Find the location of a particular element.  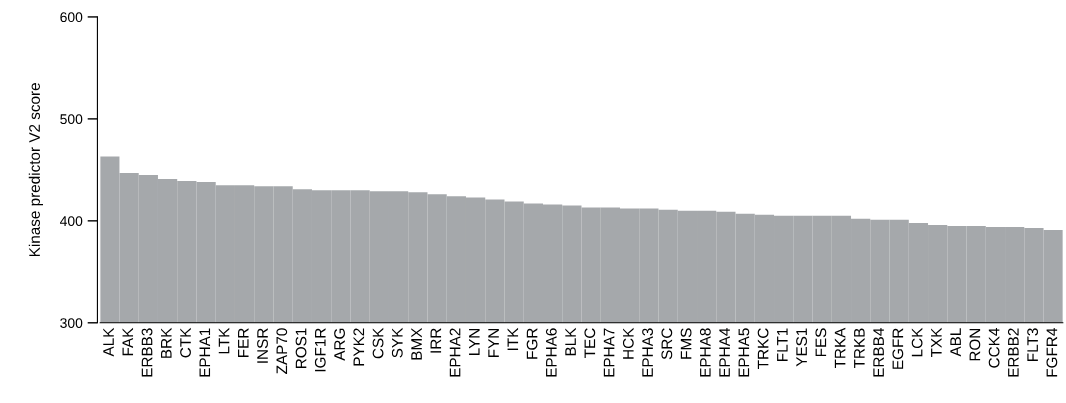

y-tick-label: 500 is located at coordinates (71, 119).